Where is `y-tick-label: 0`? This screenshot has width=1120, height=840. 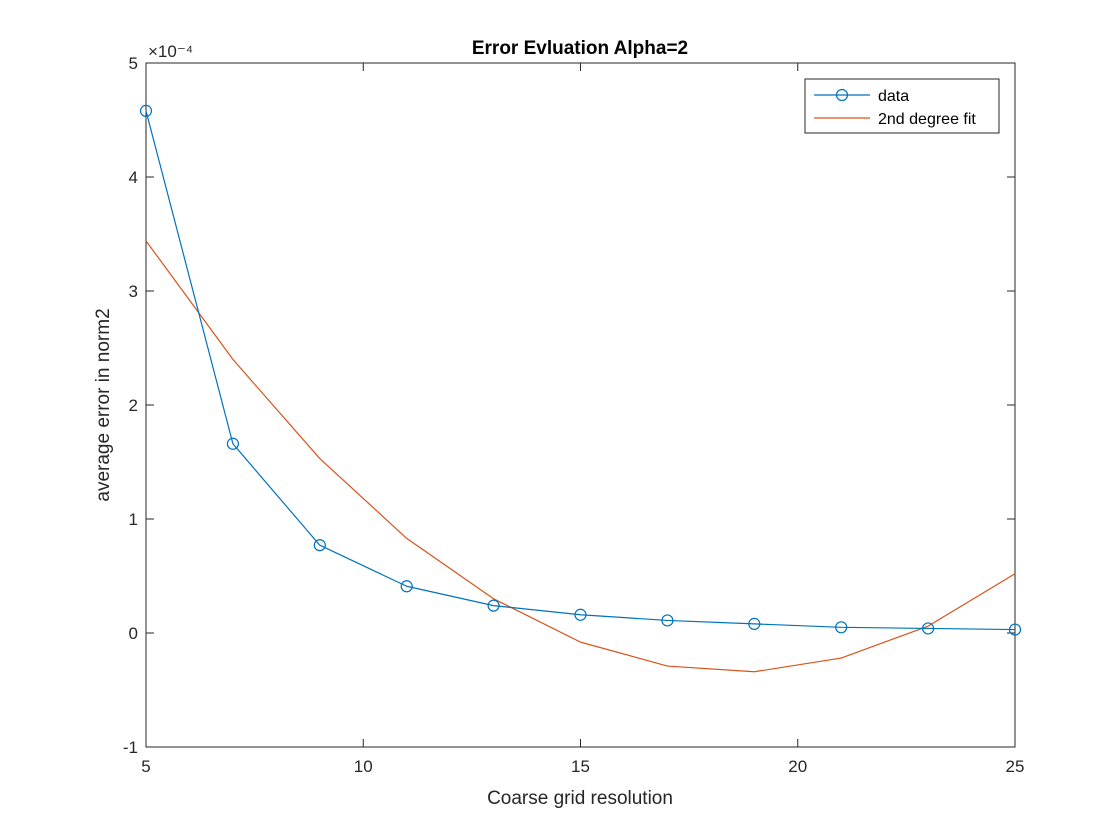
y-tick-label: 0 is located at coordinates (133, 633).